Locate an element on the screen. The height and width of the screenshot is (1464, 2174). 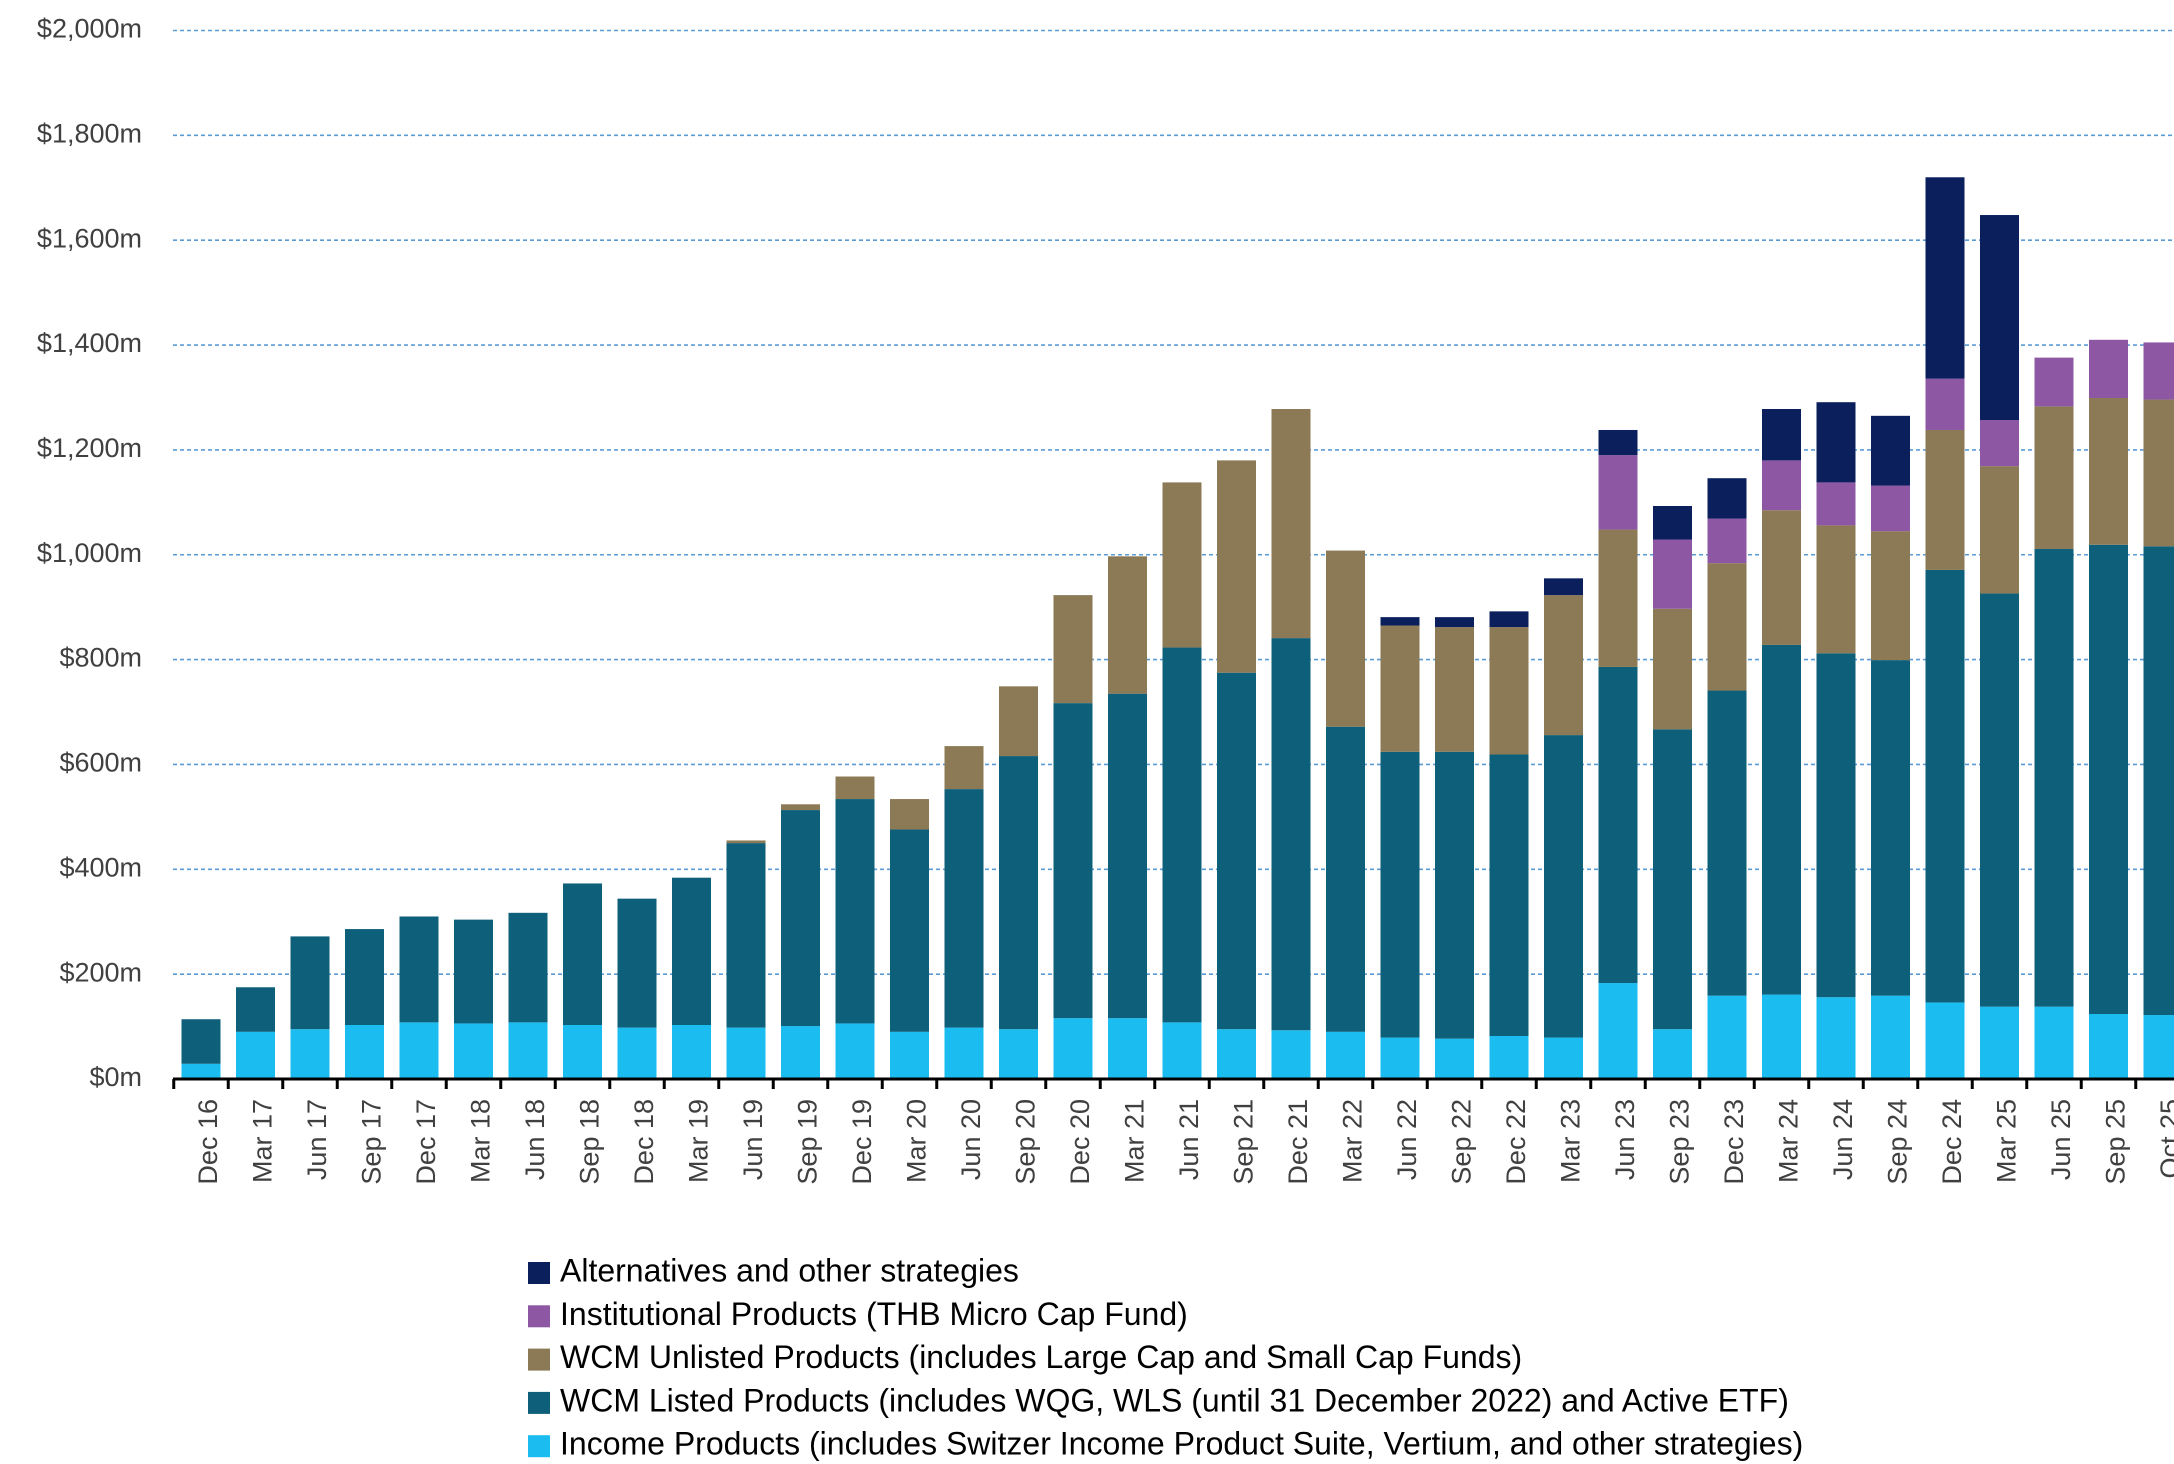
y-tick-label: $600m is located at coordinates (100, 763).